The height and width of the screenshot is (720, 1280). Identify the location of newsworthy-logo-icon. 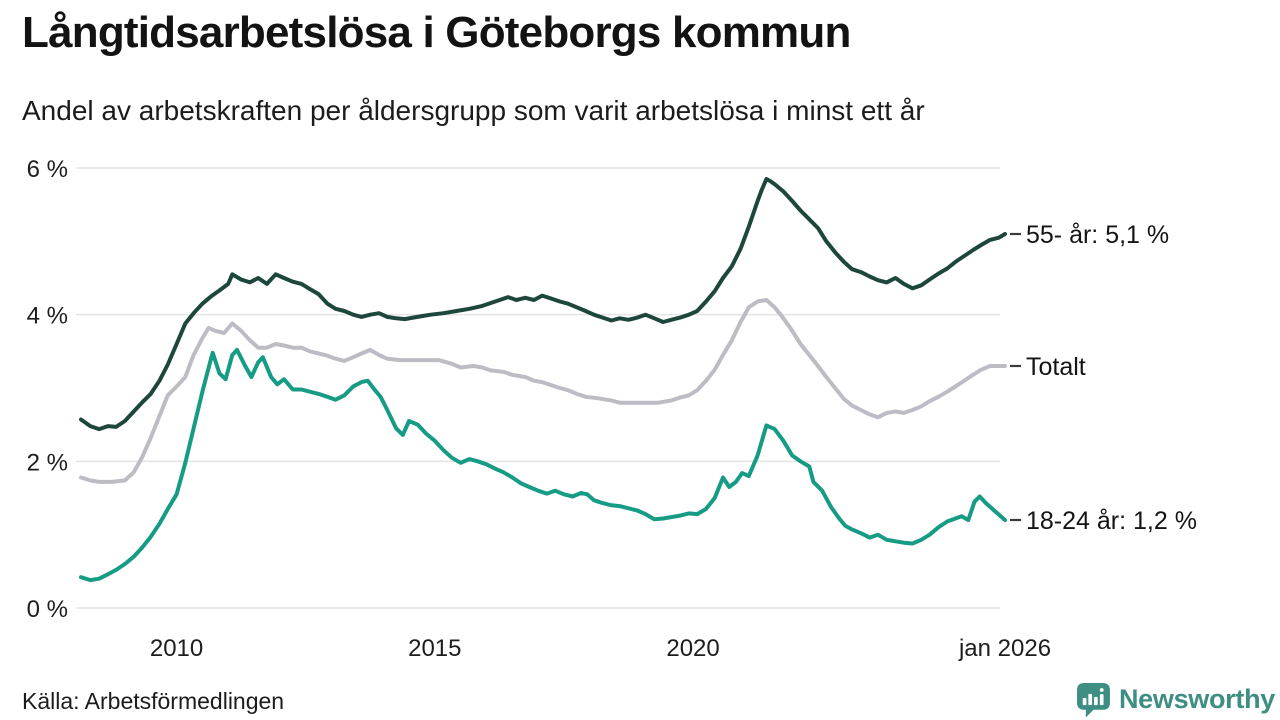
(1093, 700).